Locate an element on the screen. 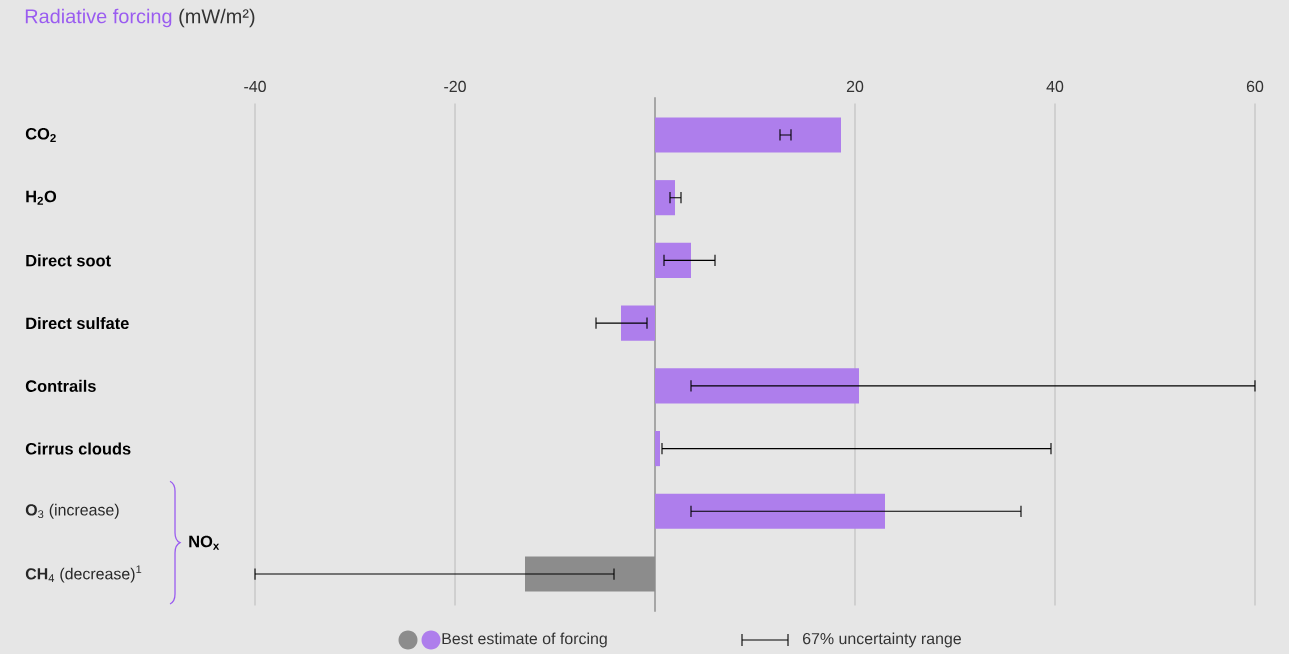 The height and width of the screenshot is (654, 1289). y-tick-label: H$_{2}$O is located at coordinates (41, 197).